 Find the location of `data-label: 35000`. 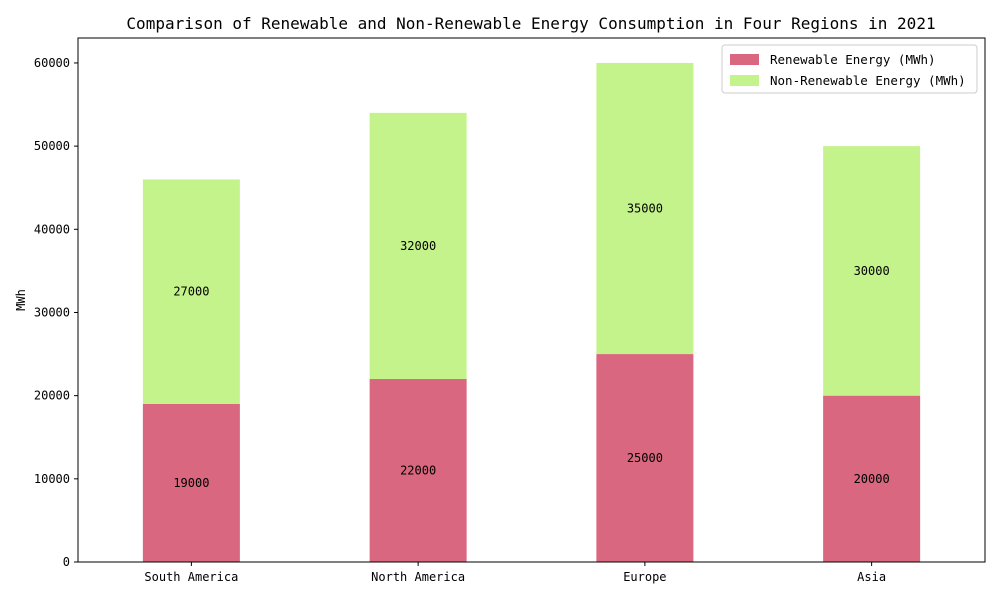

data-label: 35000 is located at coordinates (645, 209).